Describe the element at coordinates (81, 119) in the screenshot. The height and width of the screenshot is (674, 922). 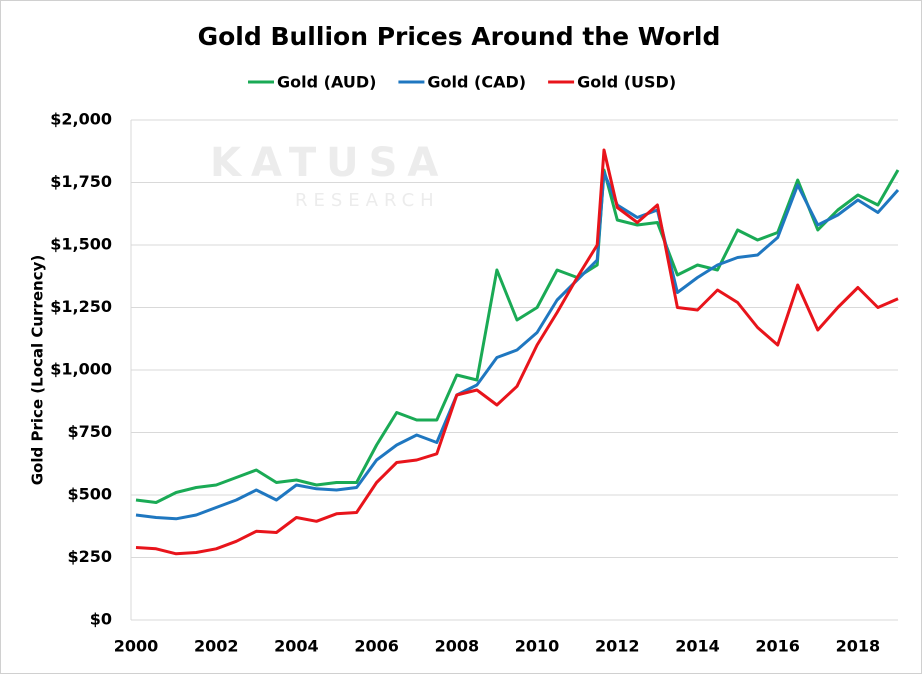
I see `y-tick-label: $2,000` at that location.